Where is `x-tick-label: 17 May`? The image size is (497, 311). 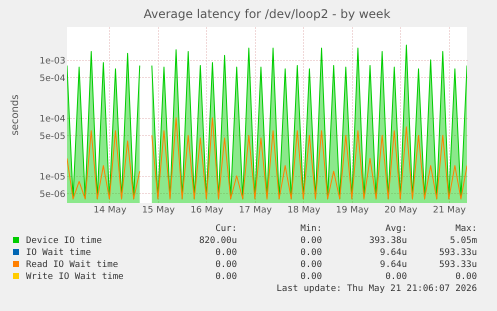 x-tick-label: 17 May is located at coordinates (255, 211).